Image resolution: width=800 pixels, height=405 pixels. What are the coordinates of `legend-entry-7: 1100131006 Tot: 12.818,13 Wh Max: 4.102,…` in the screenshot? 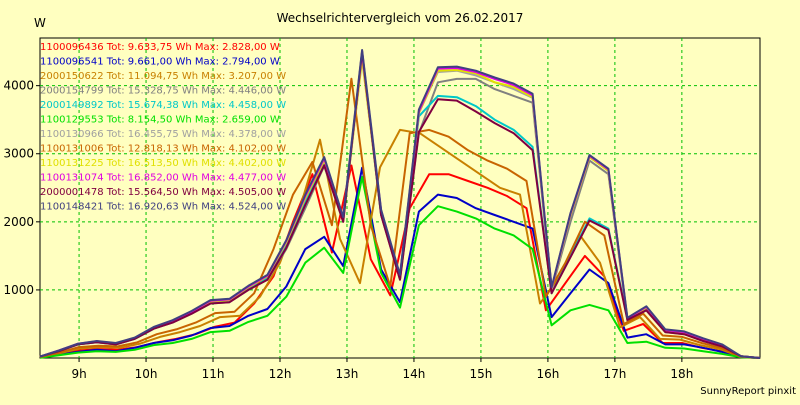 It's located at (163, 149).